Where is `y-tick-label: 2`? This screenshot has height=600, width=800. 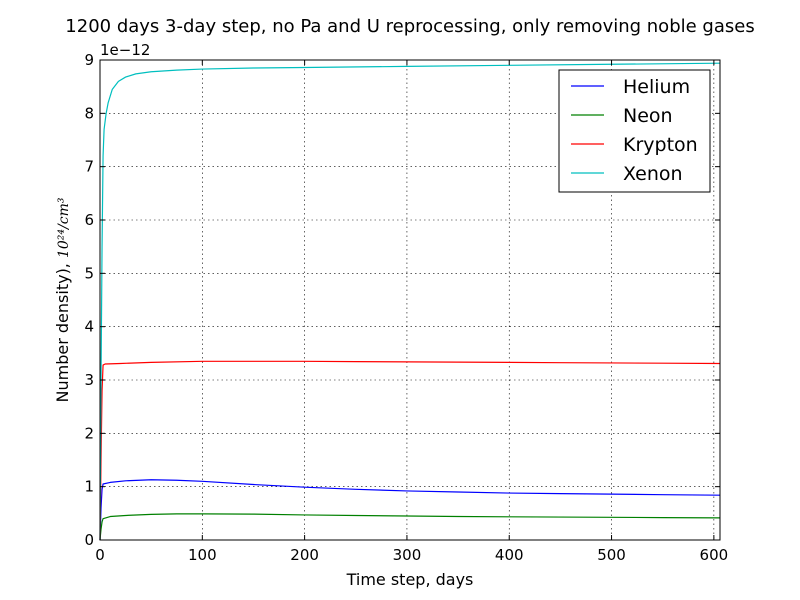 y-tick-label: 2 is located at coordinates (89, 433).